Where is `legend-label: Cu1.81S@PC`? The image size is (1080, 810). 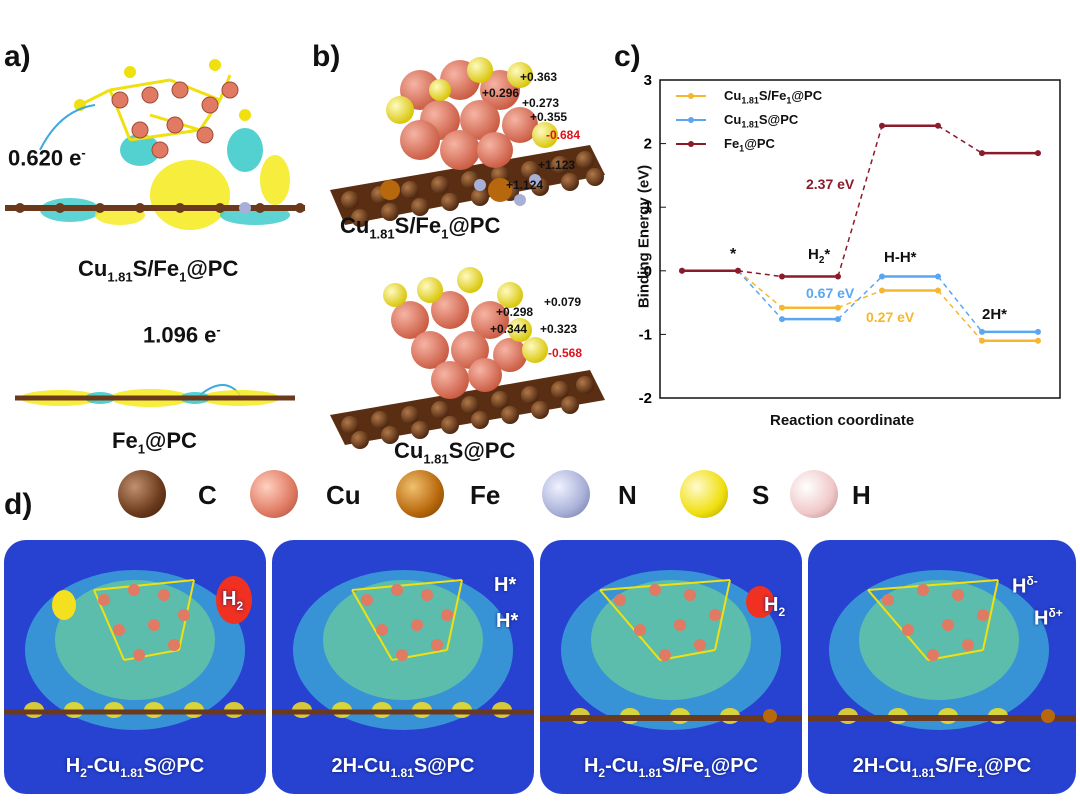 legend-label: Cu1.81S@PC is located at coordinates (761, 121).